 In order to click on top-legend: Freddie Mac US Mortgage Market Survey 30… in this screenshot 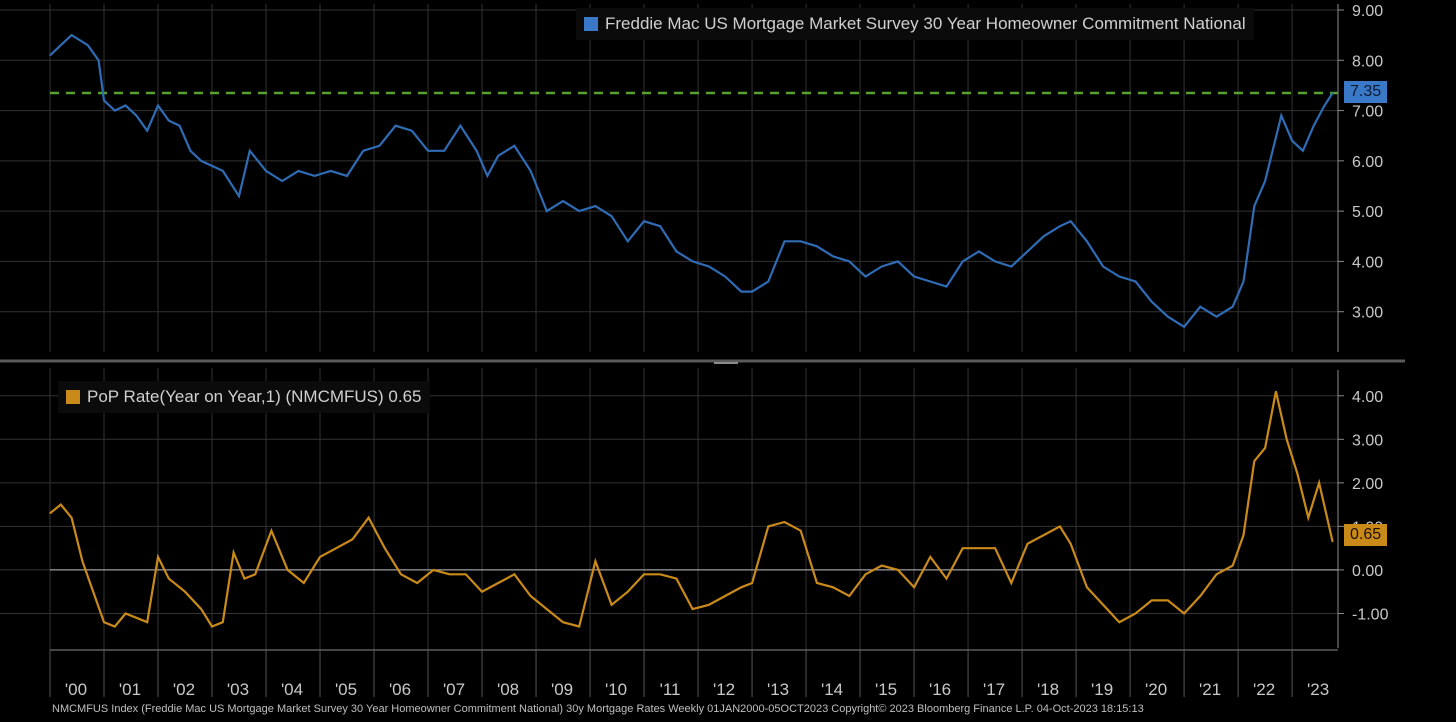, I will do `click(915, 24)`.